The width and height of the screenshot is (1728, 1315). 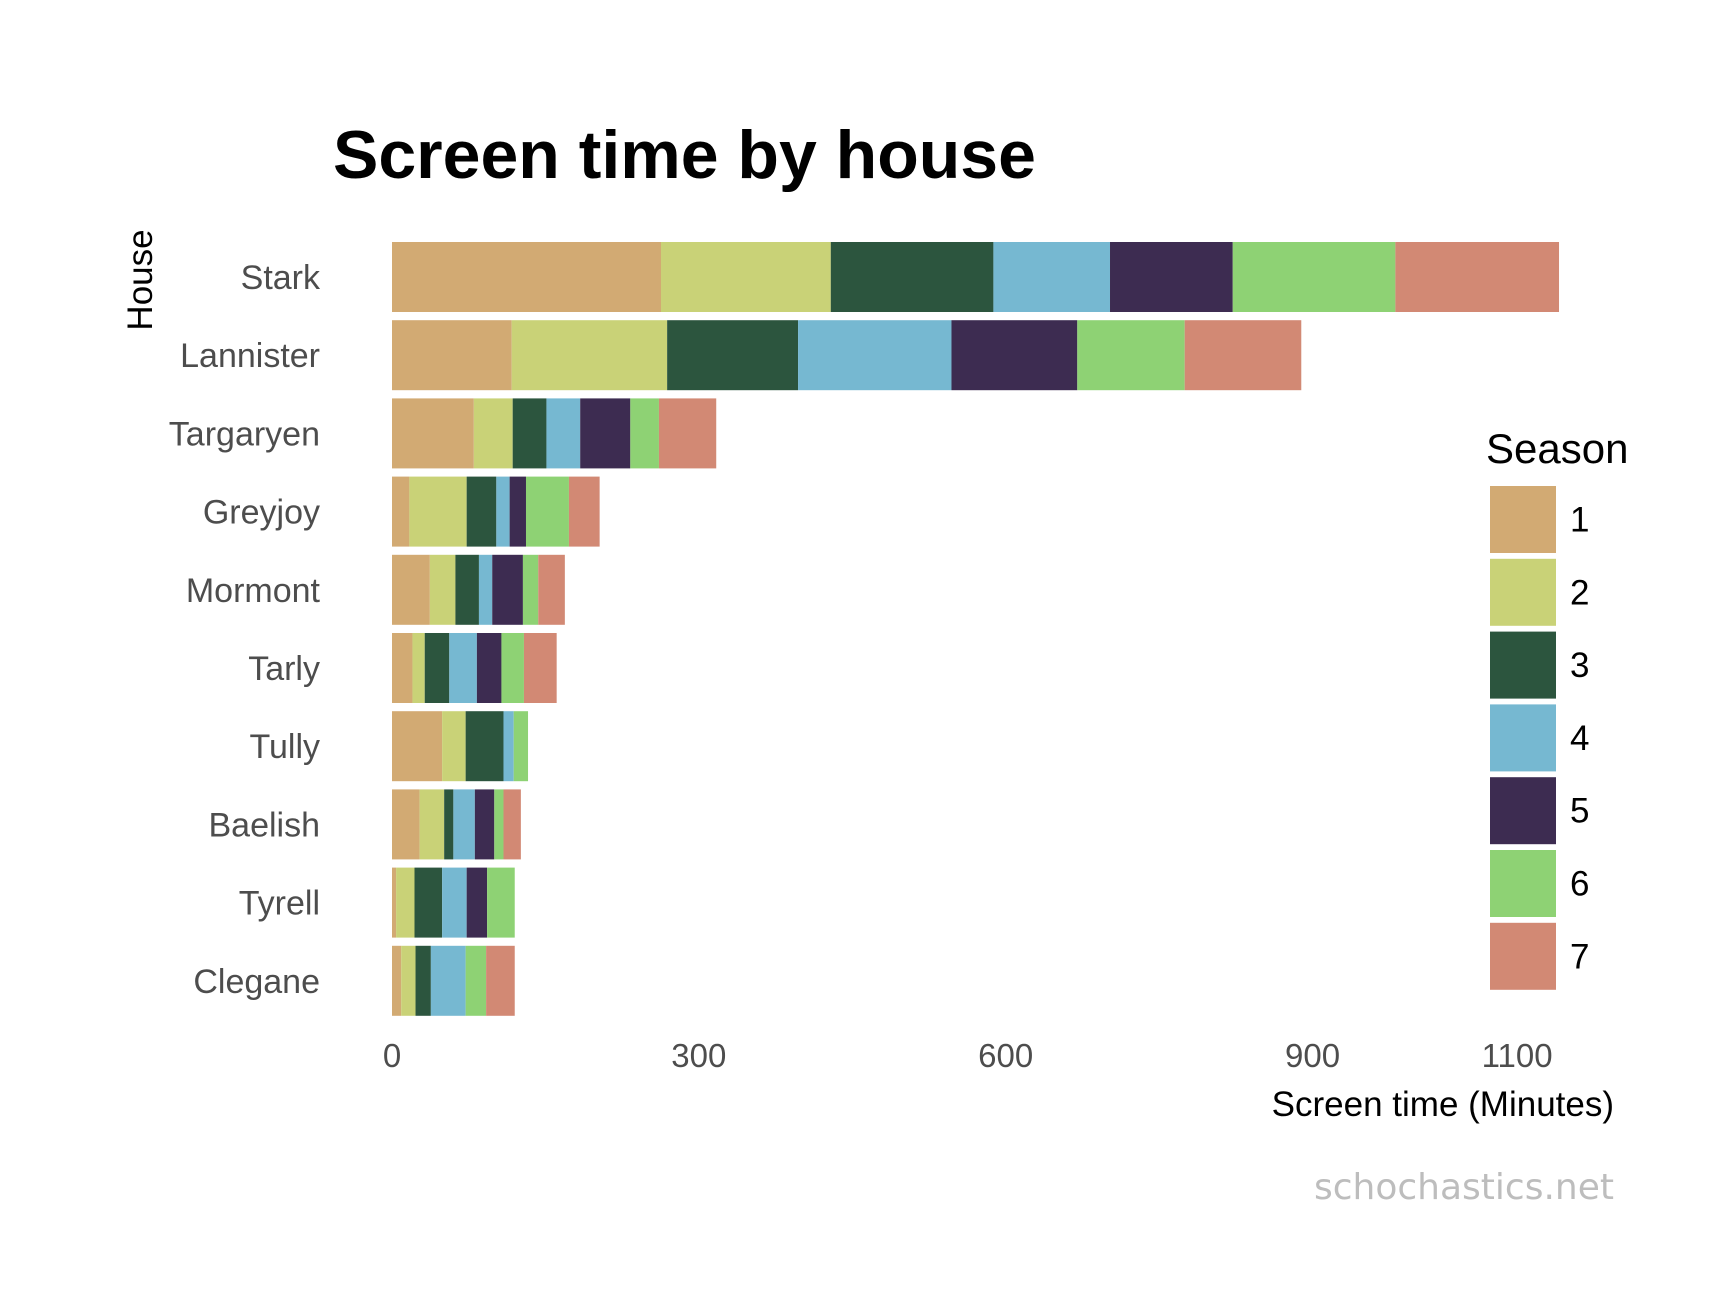 I want to click on legend-label-season-7: 7, so click(x=1579, y=956).